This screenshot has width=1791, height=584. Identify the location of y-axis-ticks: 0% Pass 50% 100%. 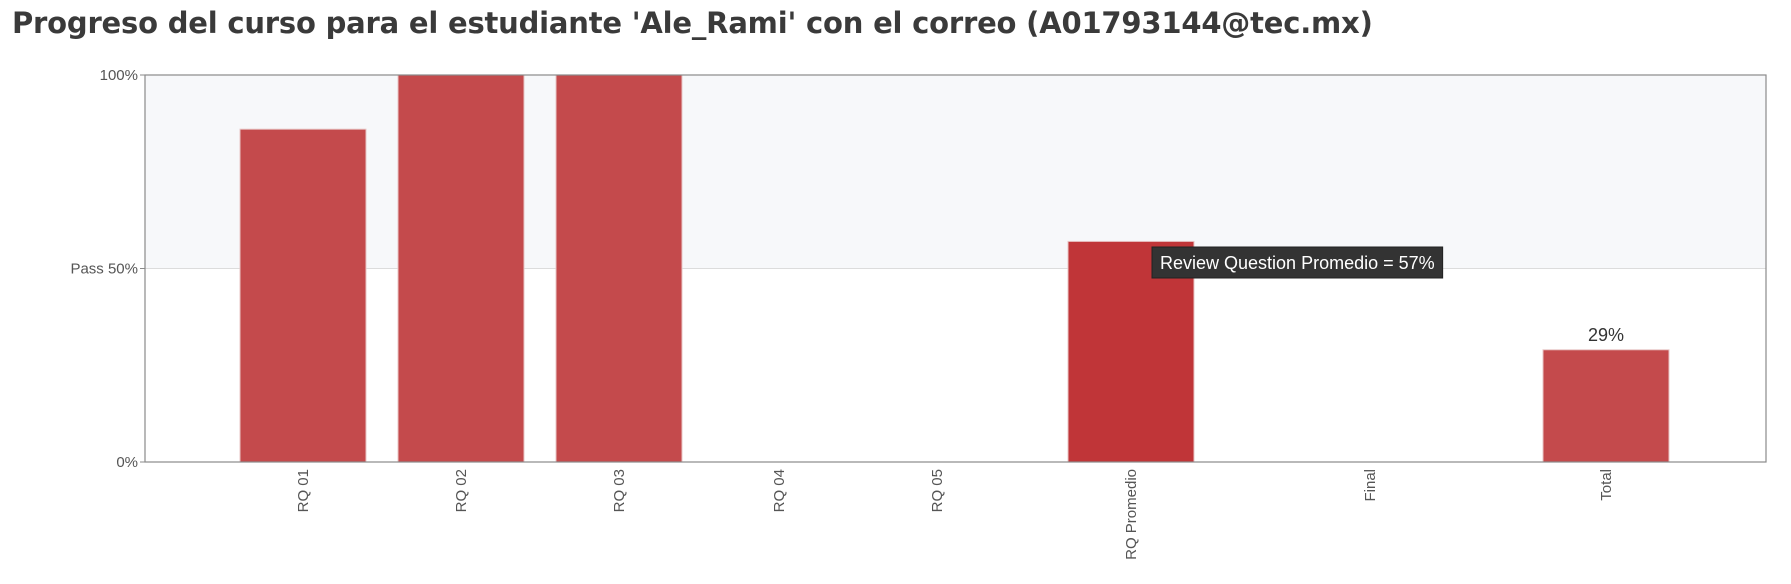
(107, 269).